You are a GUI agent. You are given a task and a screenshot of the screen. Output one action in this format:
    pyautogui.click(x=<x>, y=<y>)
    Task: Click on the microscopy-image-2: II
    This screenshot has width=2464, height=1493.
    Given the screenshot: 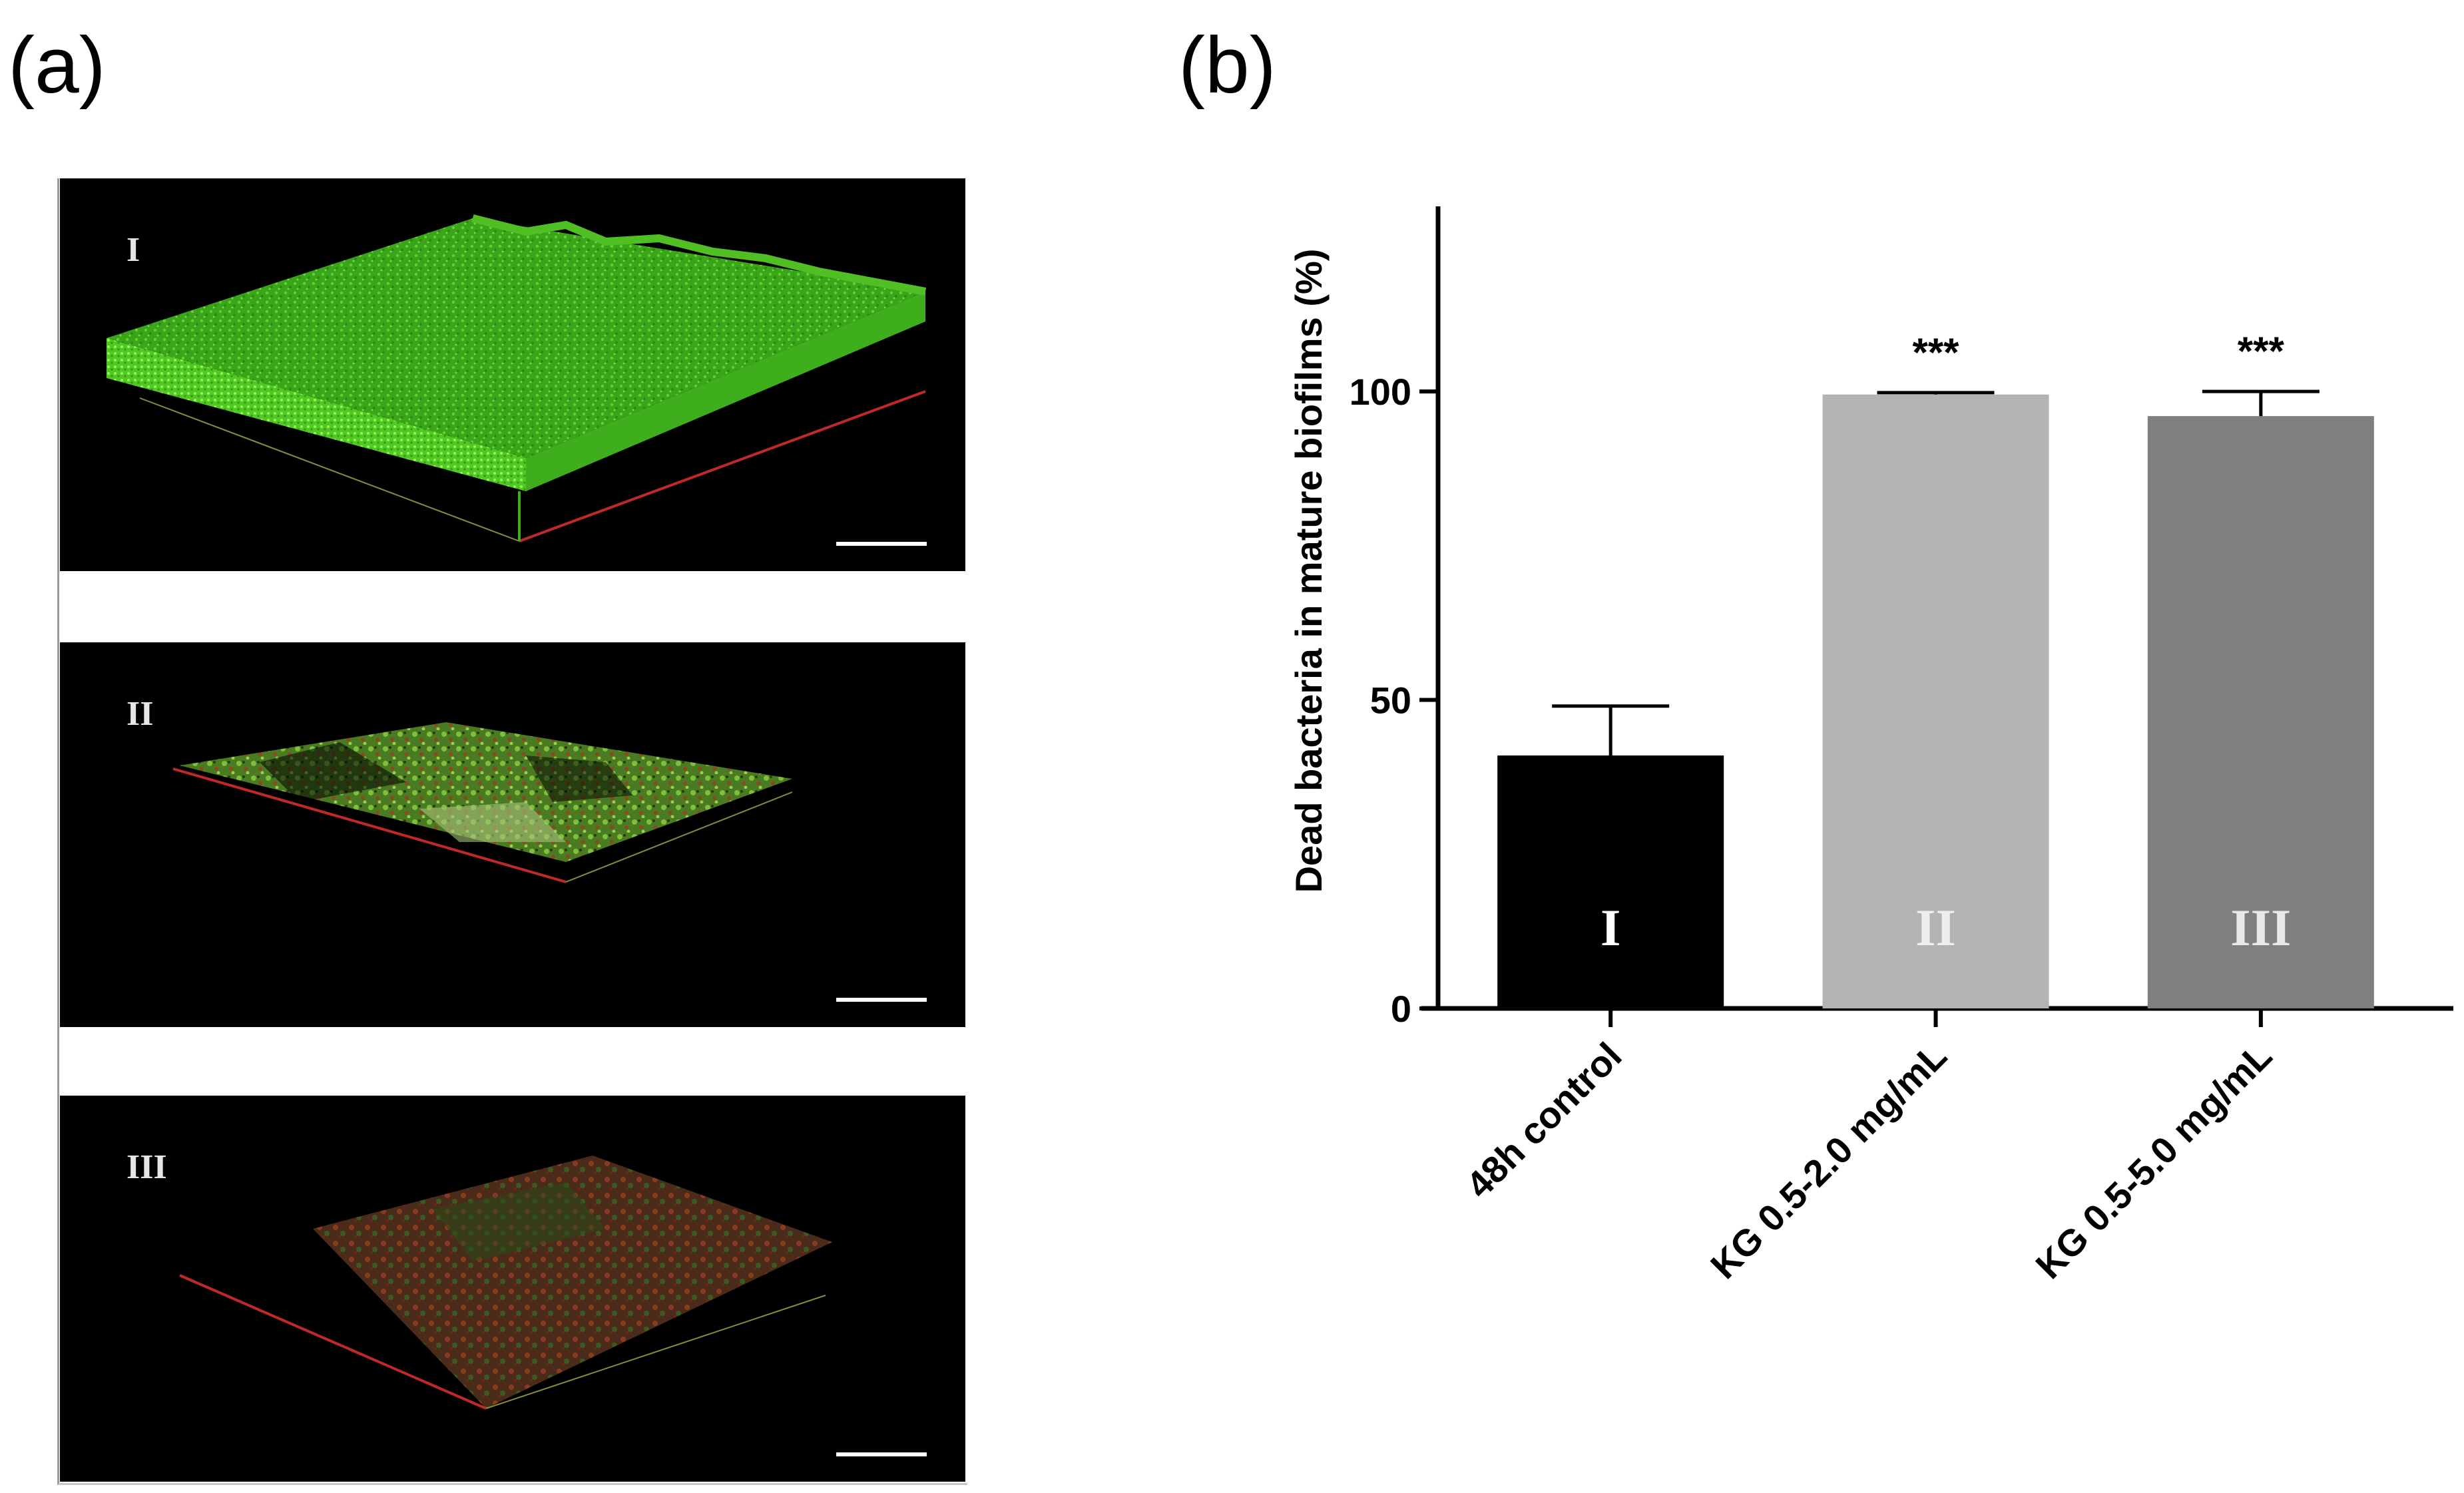 What is the action you would take?
    pyautogui.click(x=512, y=835)
    